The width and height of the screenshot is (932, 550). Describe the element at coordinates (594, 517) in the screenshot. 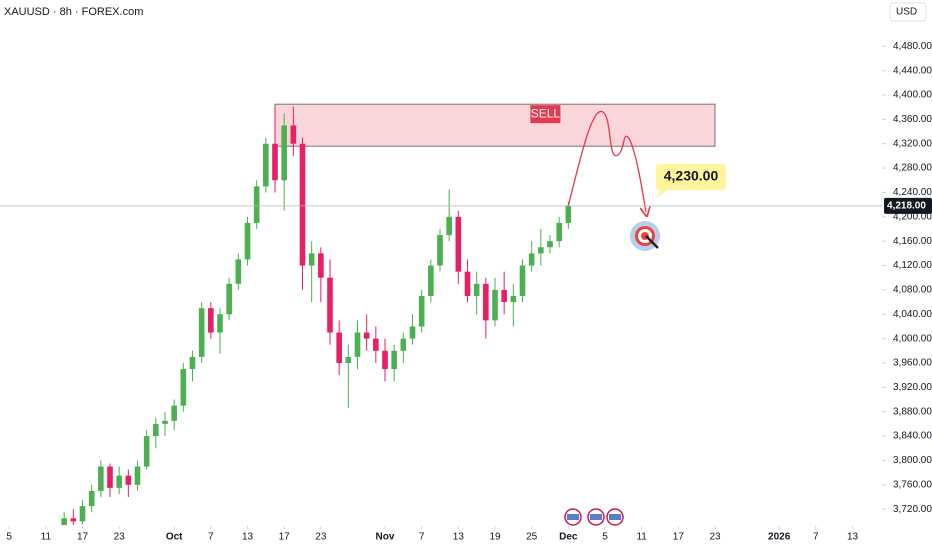

I see `event-icons` at that location.